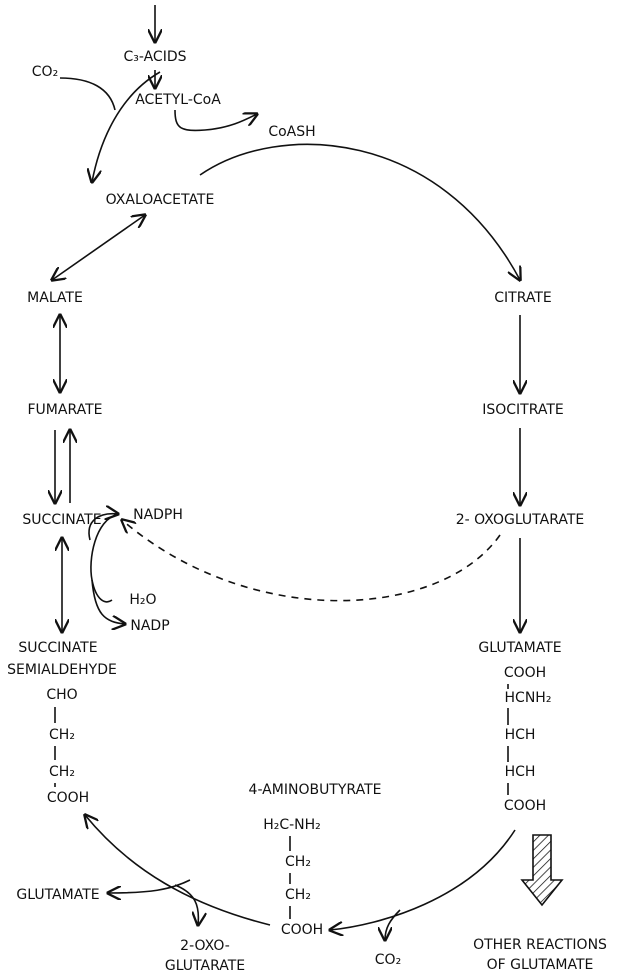 The width and height of the screenshot is (625, 980). What do you see at coordinates (158, 515) in the screenshot?
I see `label: NADPH` at bounding box center [158, 515].